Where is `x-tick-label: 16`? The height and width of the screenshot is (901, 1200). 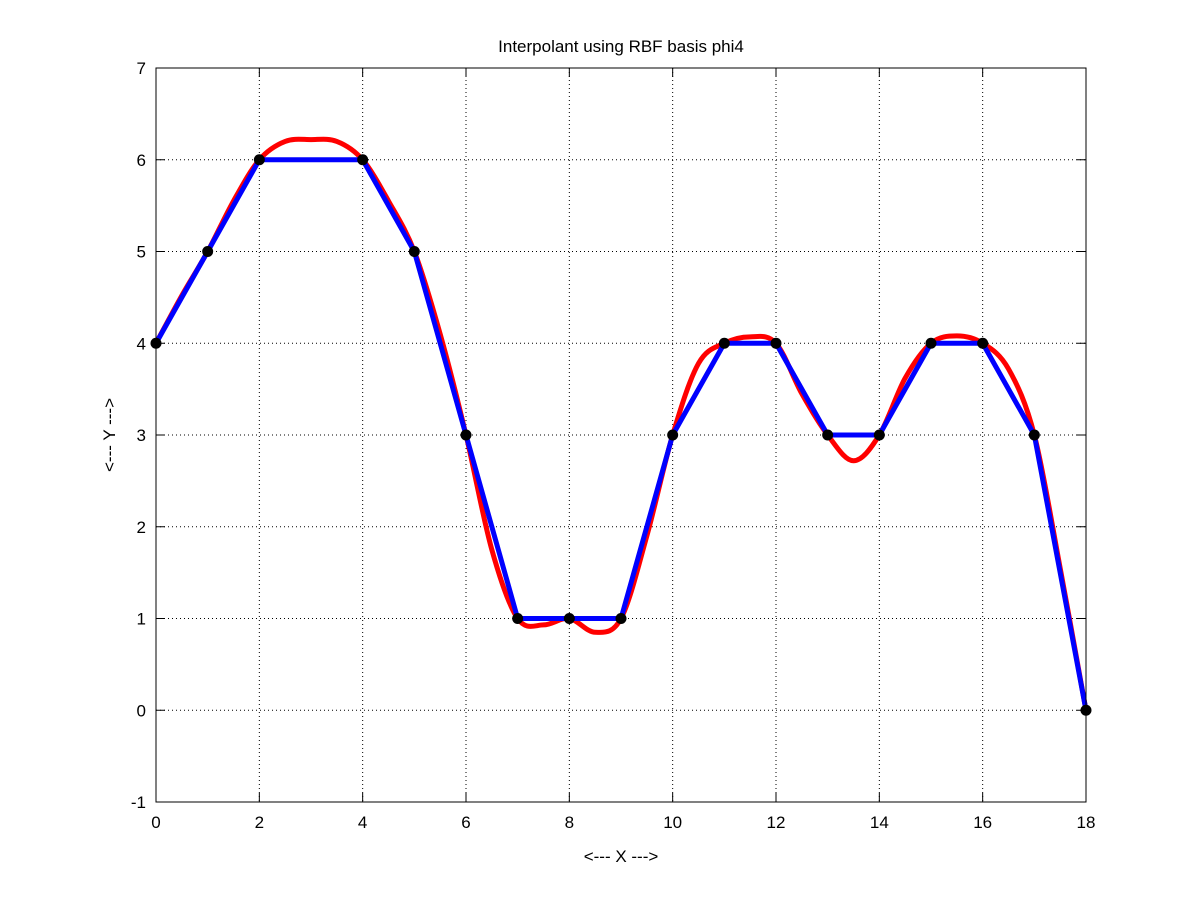
x-tick-label: 16 is located at coordinates (982, 822).